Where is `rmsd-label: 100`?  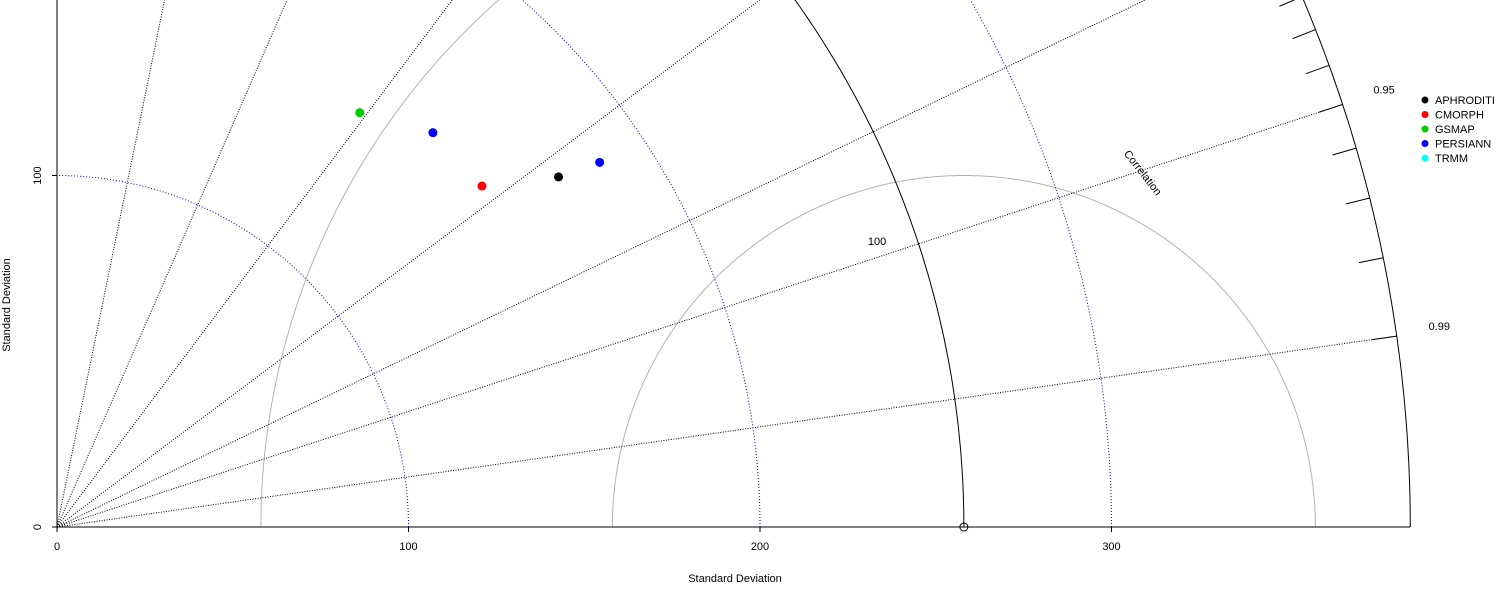 rmsd-label: 100 is located at coordinates (877, 242).